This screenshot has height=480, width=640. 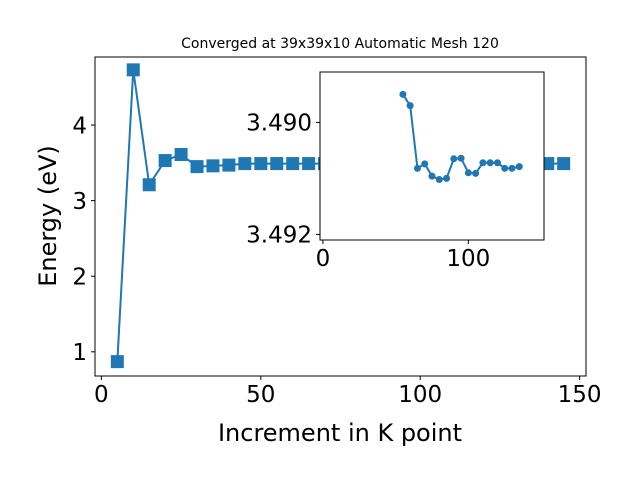 I want to click on main-x-tick-label: 100, so click(x=420, y=395).